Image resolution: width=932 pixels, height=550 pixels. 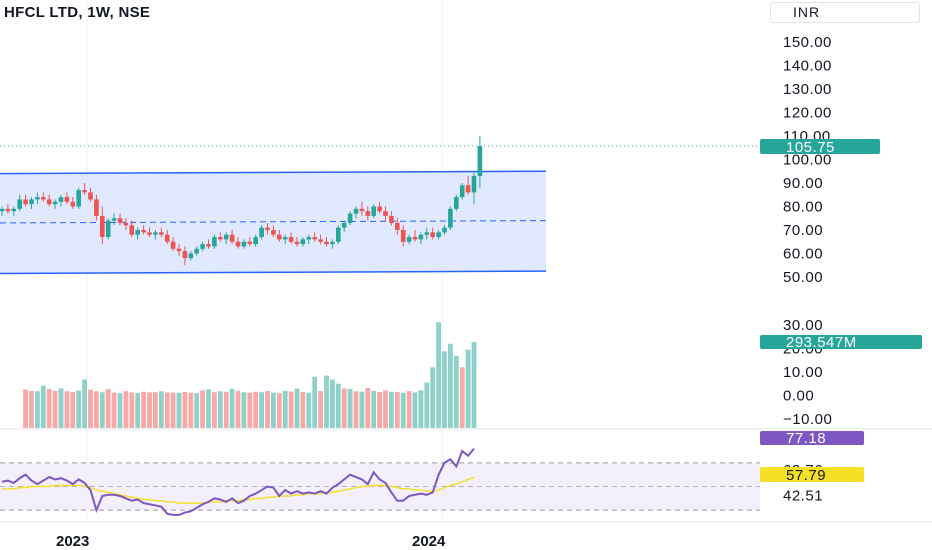 I want to click on time-axis: 2023 2024, so click(x=251, y=541).